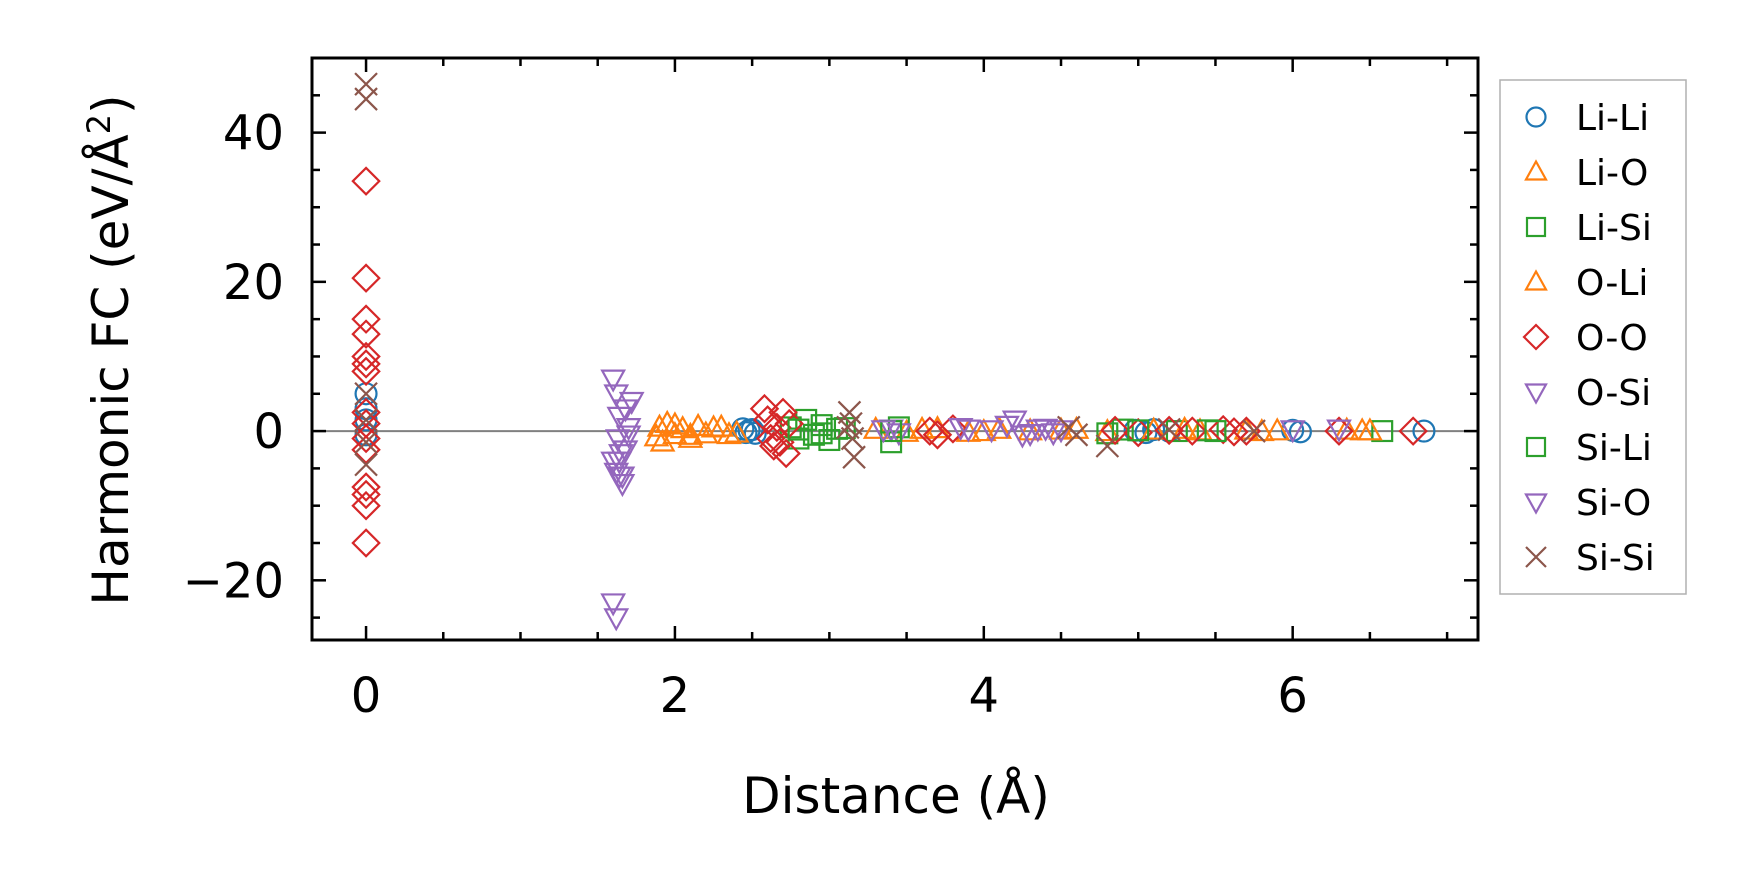  Describe the element at coordinates (233, 581) in the screenshot. I see `y-tick-label: −20` at that location.